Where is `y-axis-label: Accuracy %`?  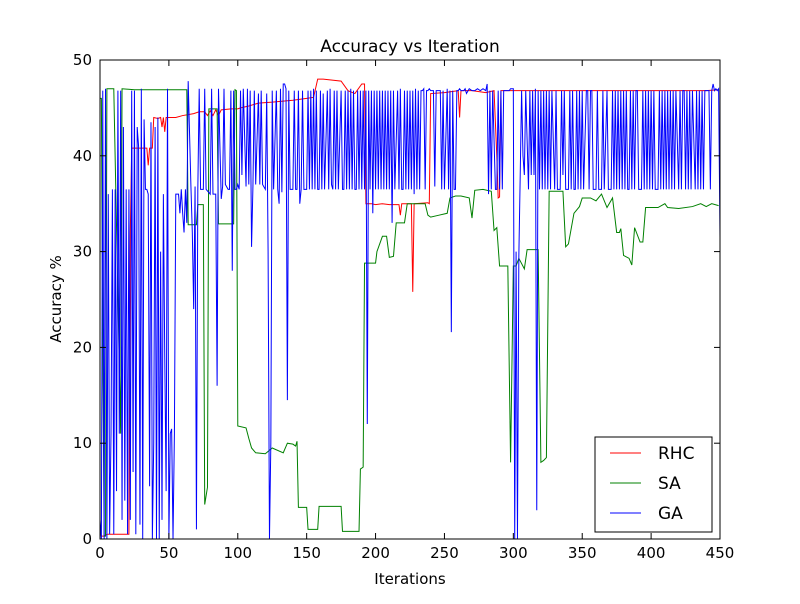
y-axis-label: Accuracy % is located at coordinates (56, 299).